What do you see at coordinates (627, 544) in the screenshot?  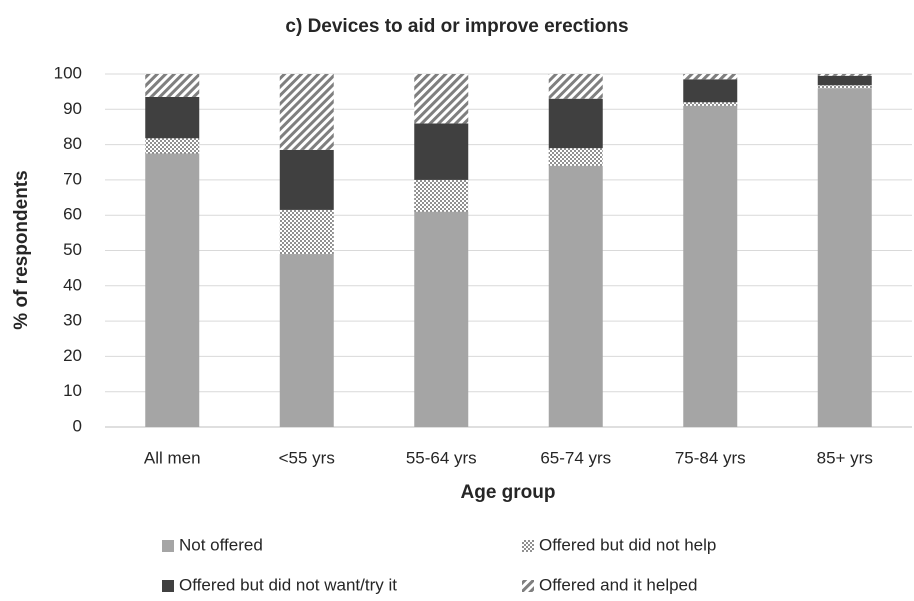 I see `legend-label: Offered but did not help` at bounding box center [627, 544].